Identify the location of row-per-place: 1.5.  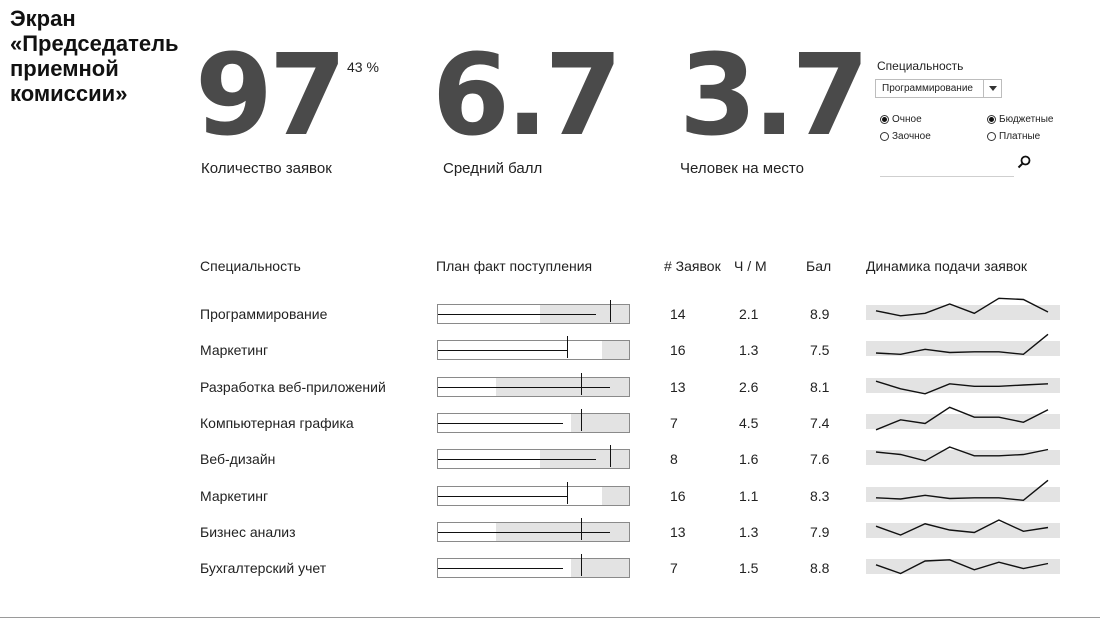
(749, 568).